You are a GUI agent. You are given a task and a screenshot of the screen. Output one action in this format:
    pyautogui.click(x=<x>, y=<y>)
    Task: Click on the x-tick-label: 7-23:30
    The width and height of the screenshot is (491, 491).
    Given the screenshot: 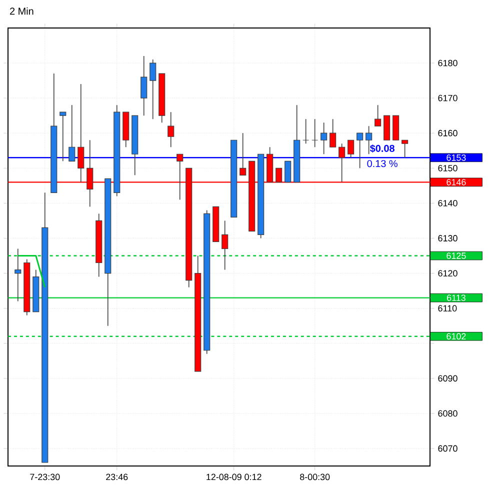 What is the action you would take?
    pyautogui.click(x=45, y=477)
    